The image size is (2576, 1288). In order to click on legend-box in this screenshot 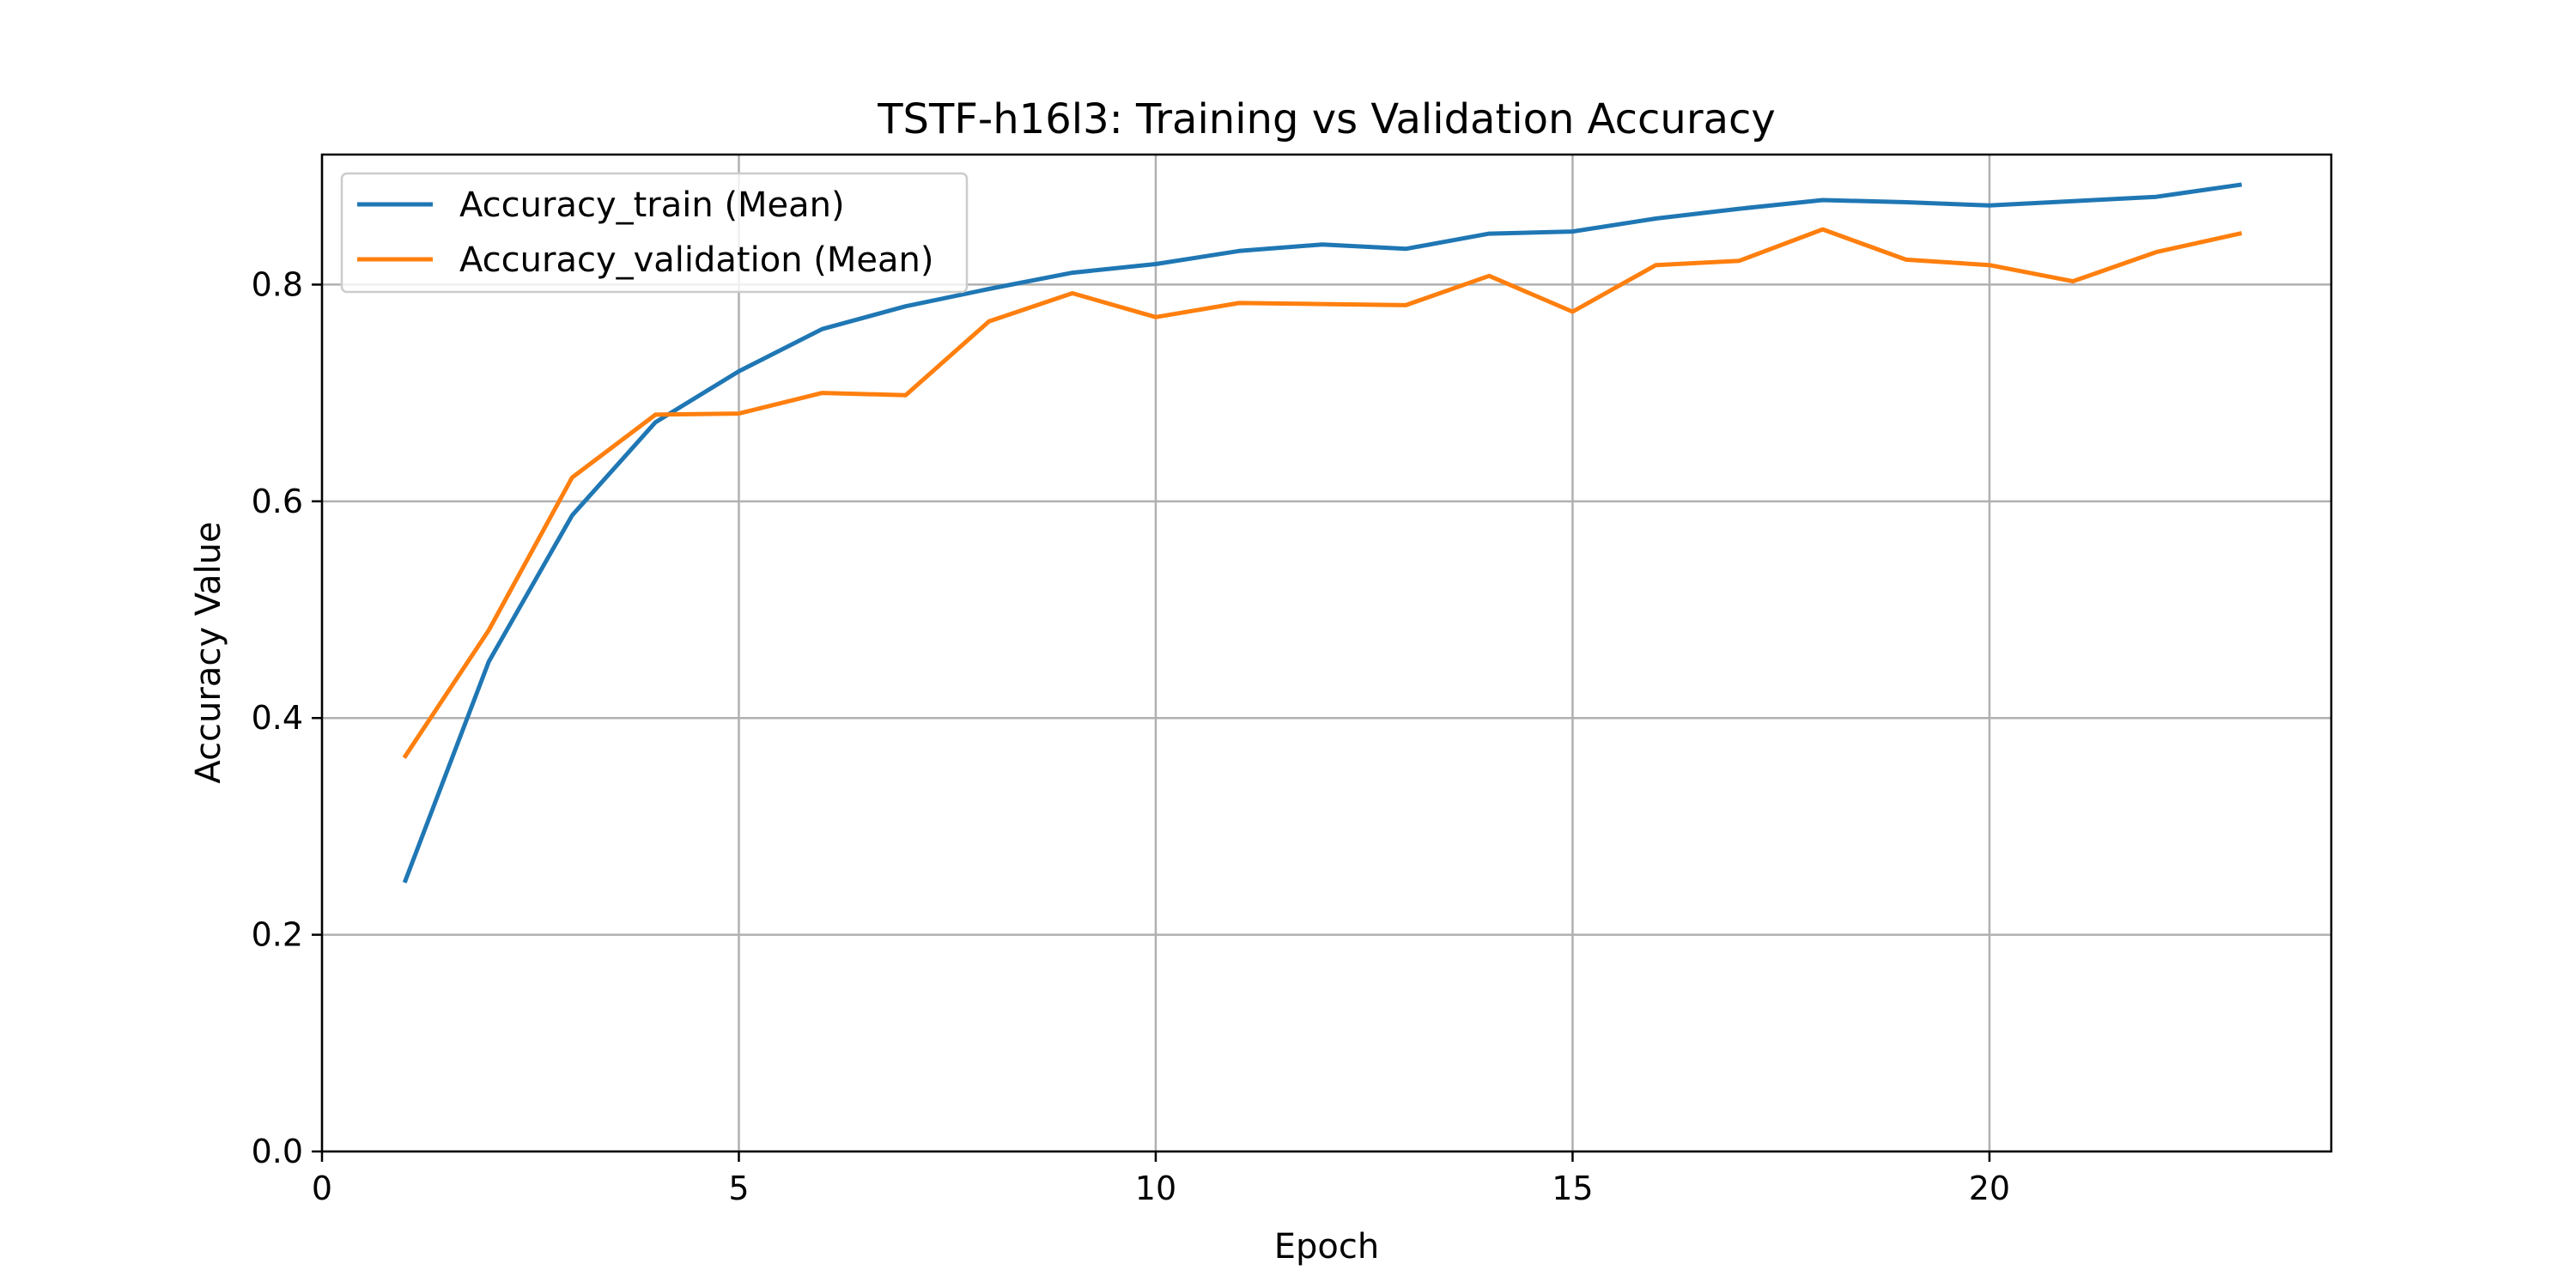, I will do `click(654, 233)`.